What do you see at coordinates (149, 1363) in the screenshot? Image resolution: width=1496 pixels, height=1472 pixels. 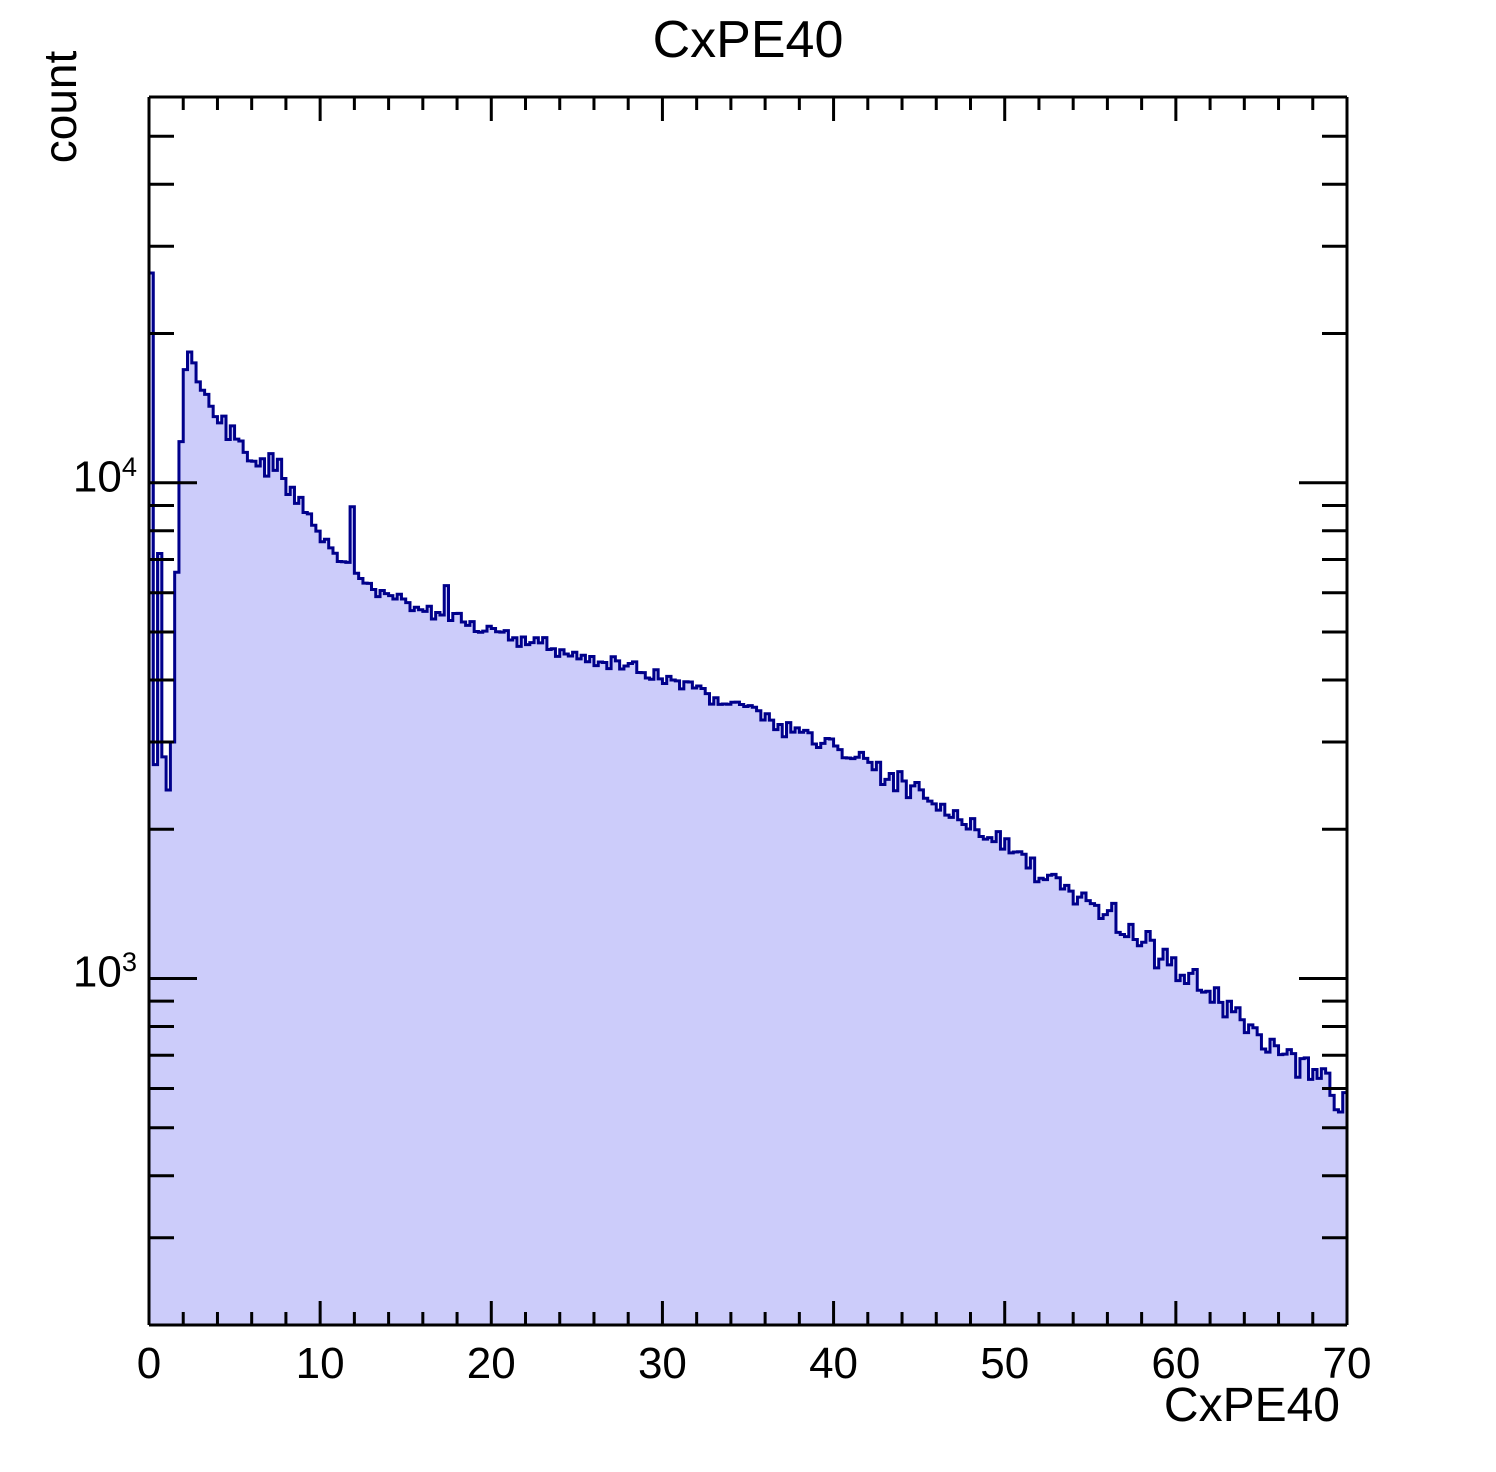 I see `x-tick-label: 0` at bounding box center [149, 1363].